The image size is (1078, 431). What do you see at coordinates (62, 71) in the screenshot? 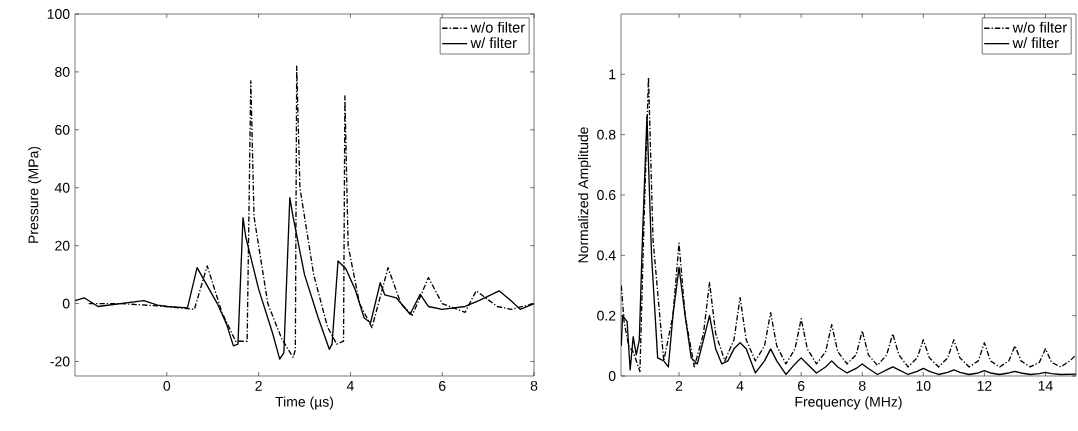
I see `y-tick-label: 80` at bounding box center [62, 71].